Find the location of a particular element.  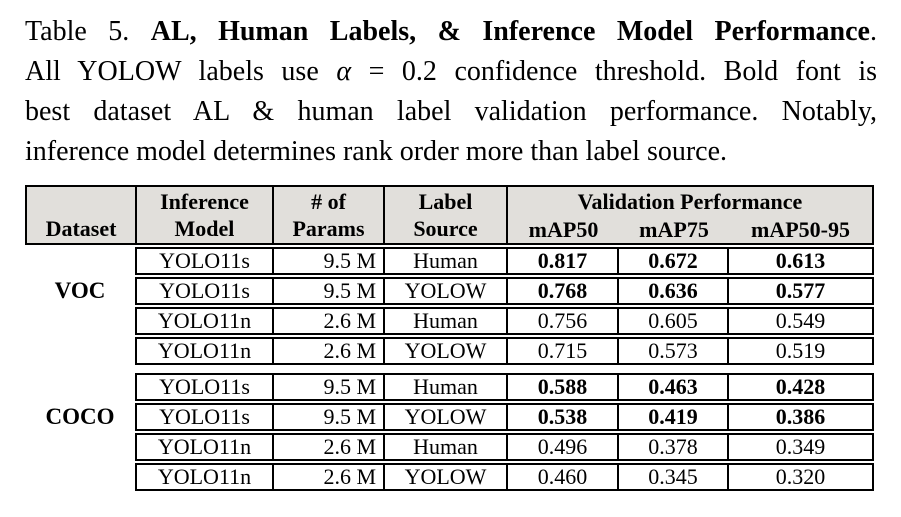

header-line: Source is located at coordinates (445, 228).